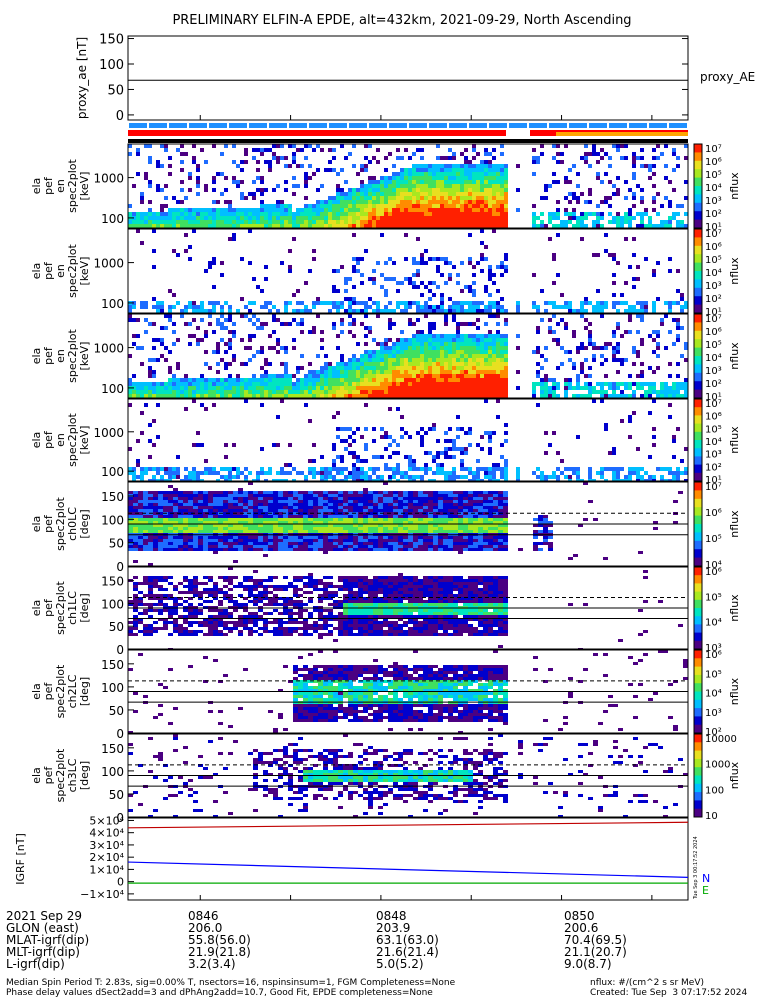  Describe the element at coordinates (108, 179) in the screenshot. I see `y-tick-label: 1000` at that location.